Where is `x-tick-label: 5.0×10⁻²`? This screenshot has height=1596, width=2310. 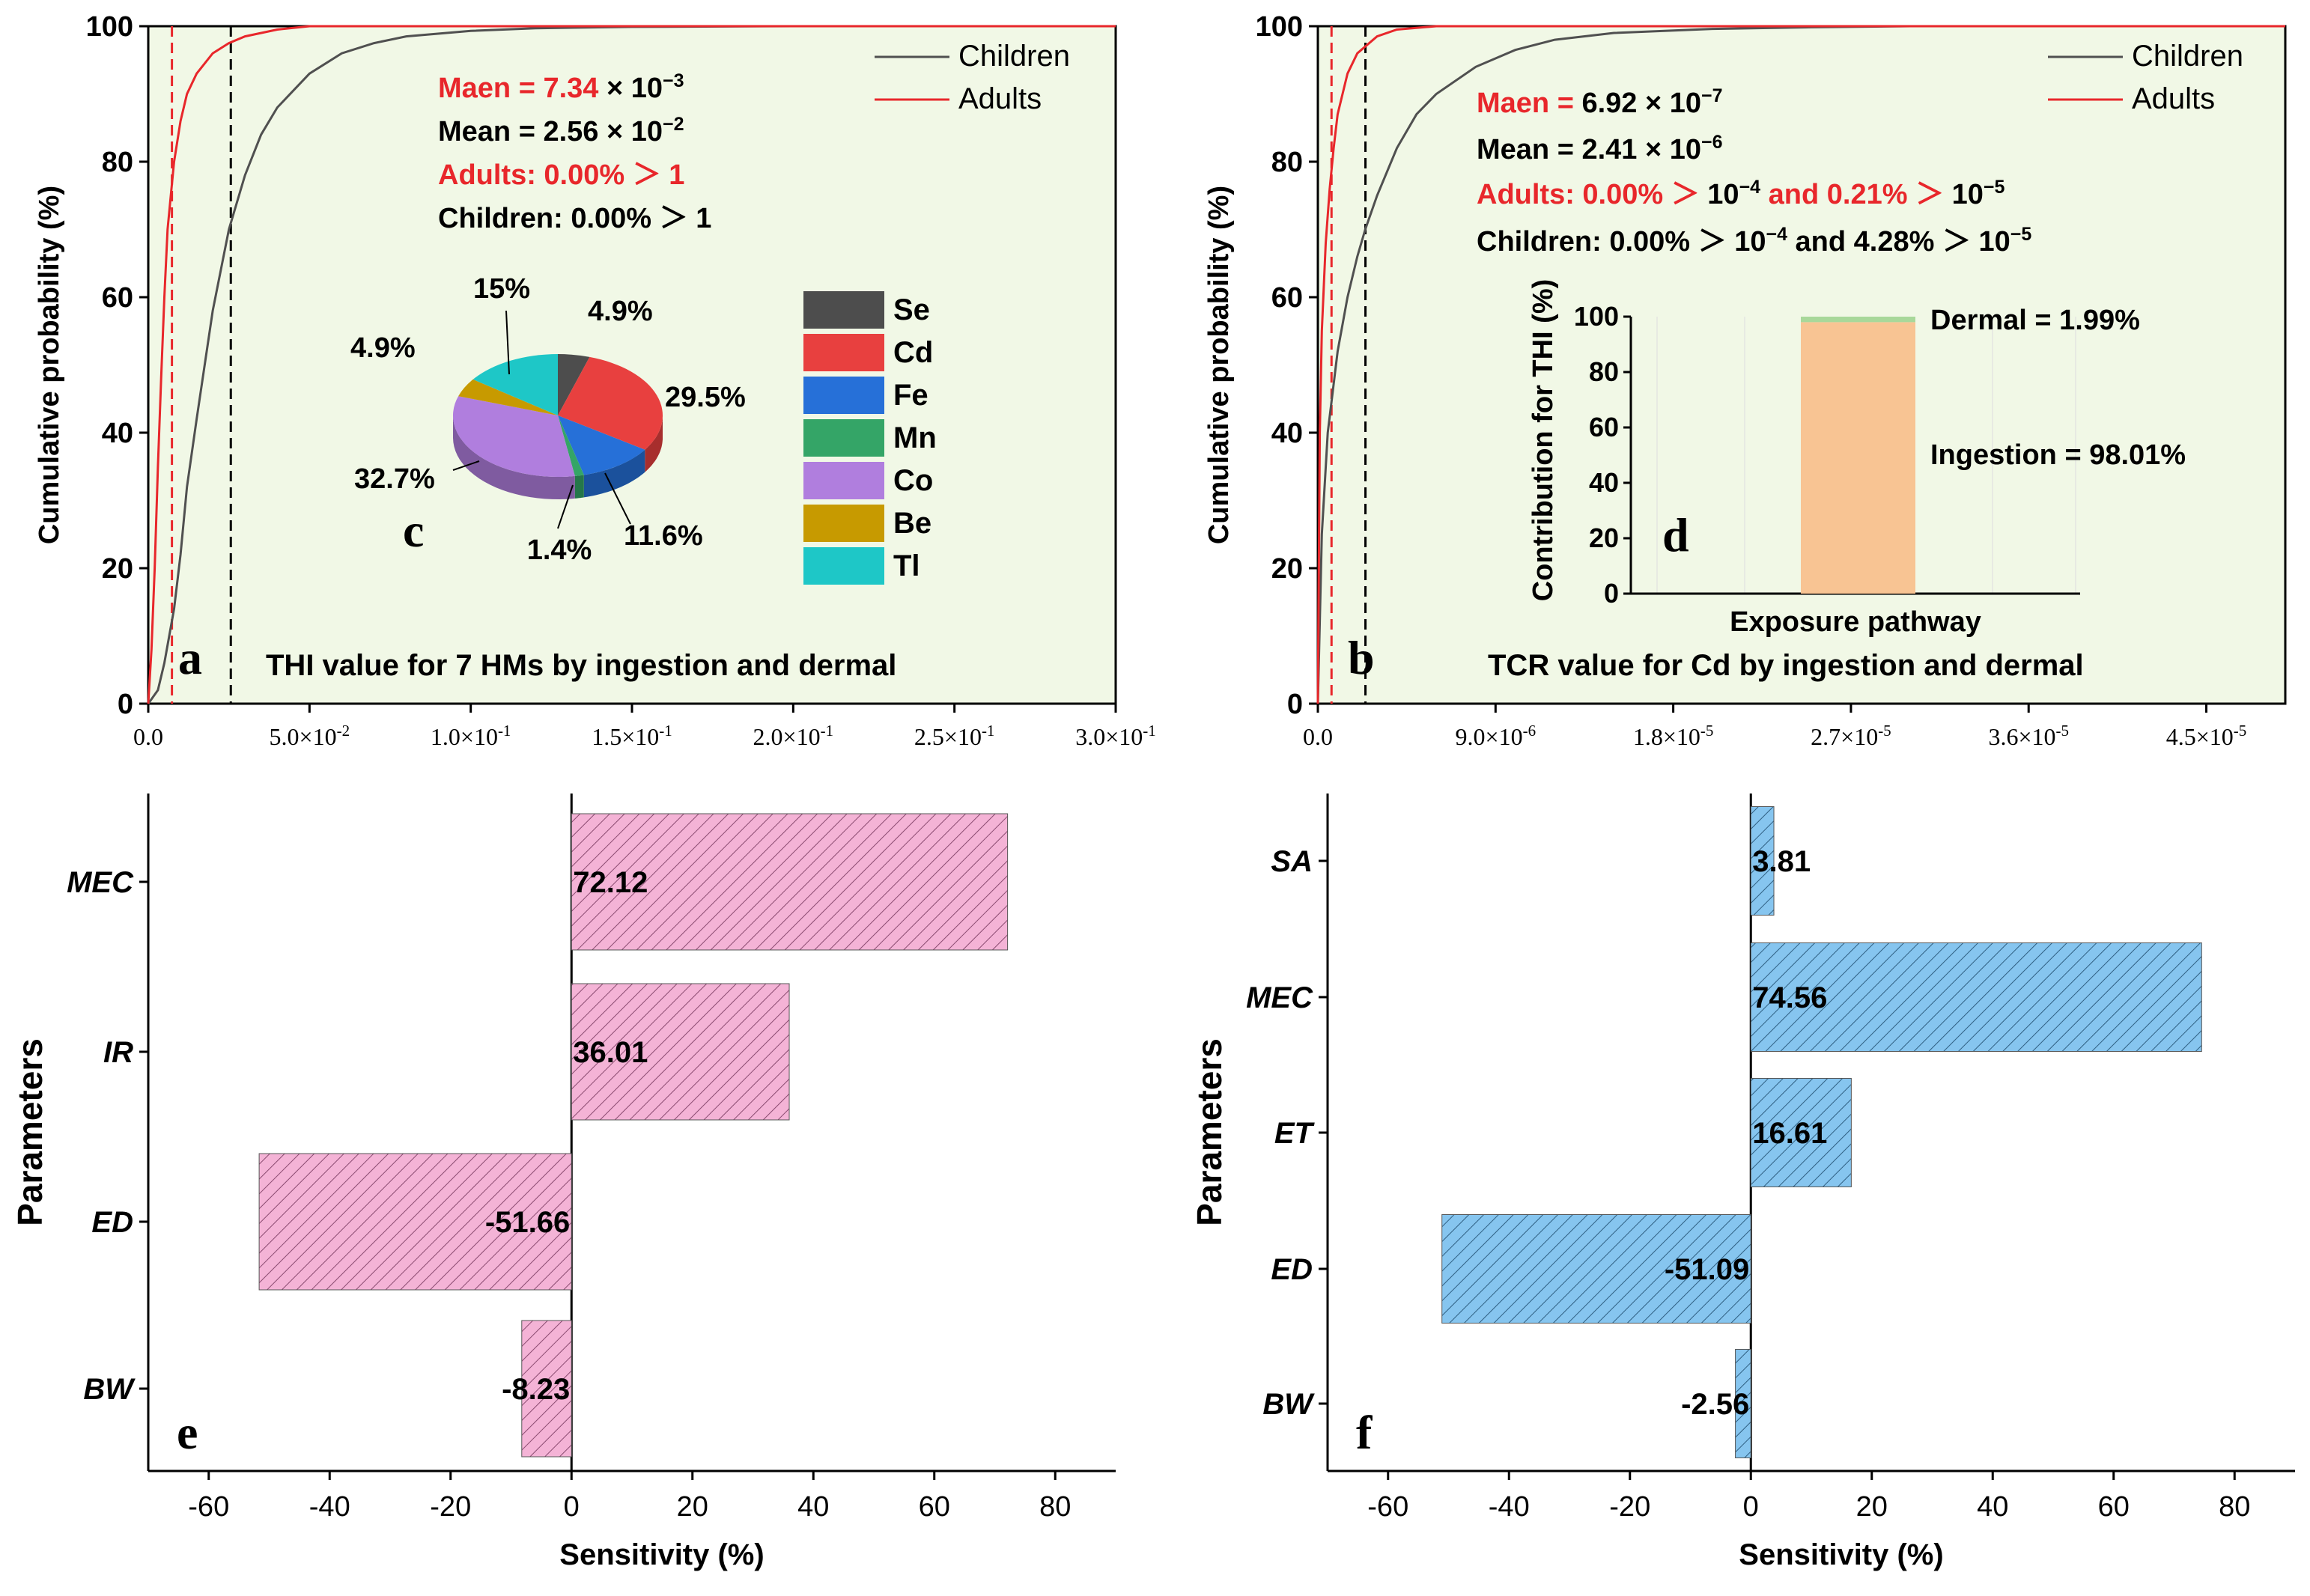 x-tick-label: 5.0×10⁻² is located at coordinates (310, 736).